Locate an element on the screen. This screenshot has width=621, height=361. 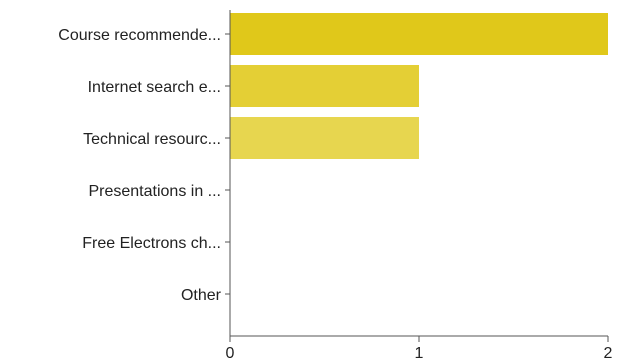
x-tick-label: 2 is located at coordinates (608, 353).